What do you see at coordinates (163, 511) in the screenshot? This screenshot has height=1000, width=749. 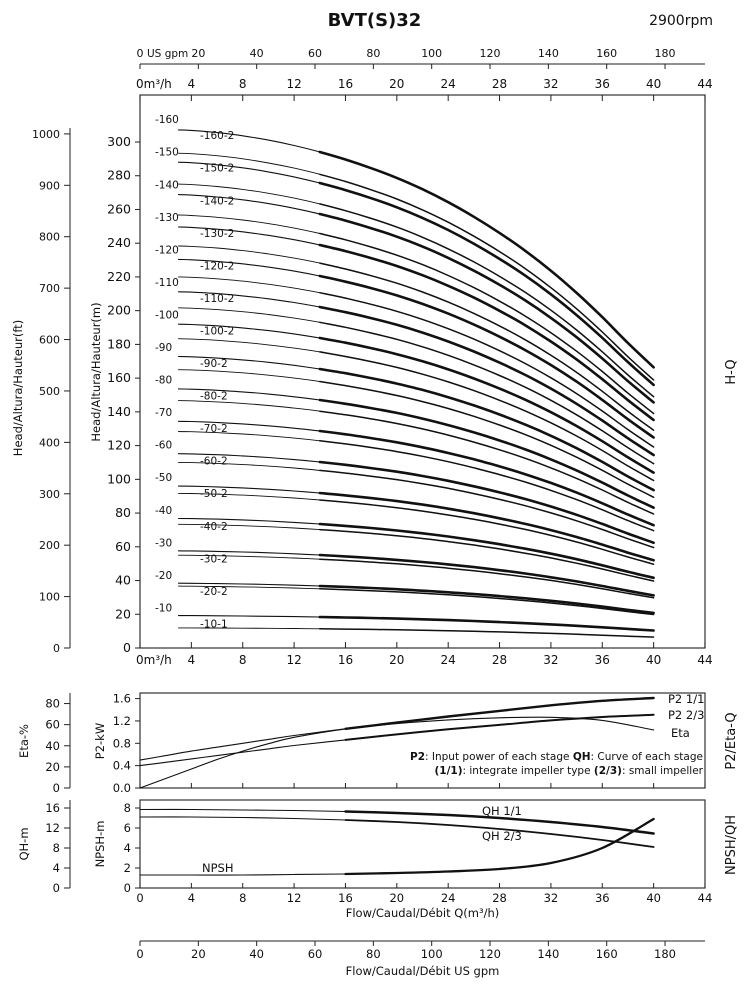 I see `stage-label: -40` at bounding box center [163, 511].